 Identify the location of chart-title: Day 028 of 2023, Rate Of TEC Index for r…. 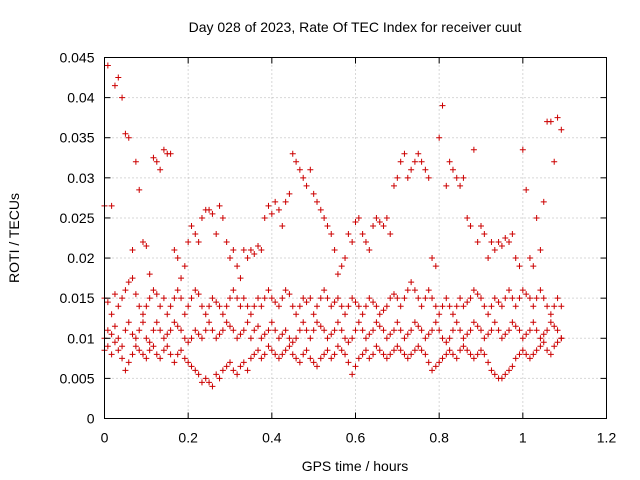
(355, 27).